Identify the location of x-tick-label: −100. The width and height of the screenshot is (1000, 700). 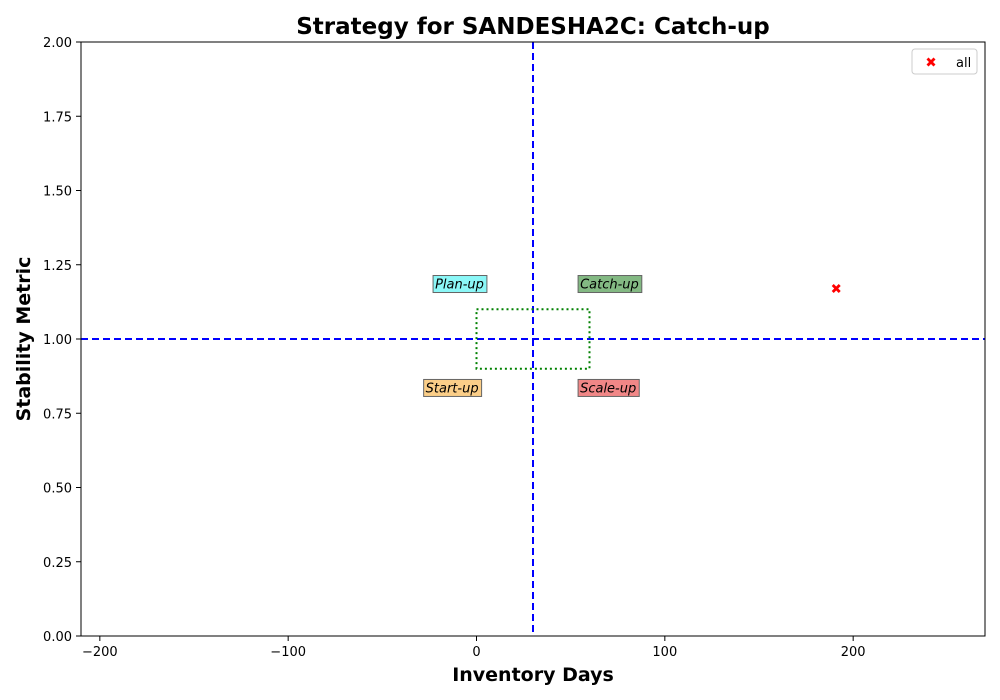
(288, 652).